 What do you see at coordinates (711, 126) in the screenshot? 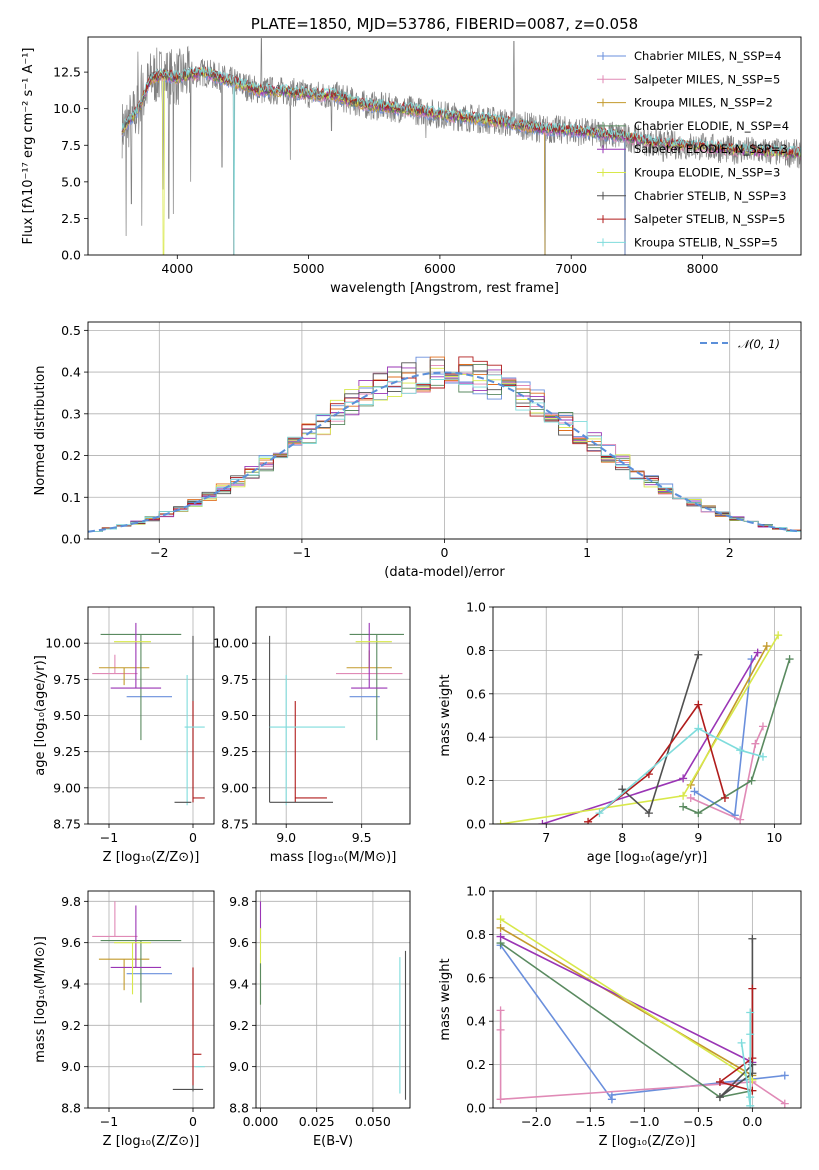
I see `legend-label: Chabrier ELODIE, N_SSP=4` at bounding box center [711, 126].